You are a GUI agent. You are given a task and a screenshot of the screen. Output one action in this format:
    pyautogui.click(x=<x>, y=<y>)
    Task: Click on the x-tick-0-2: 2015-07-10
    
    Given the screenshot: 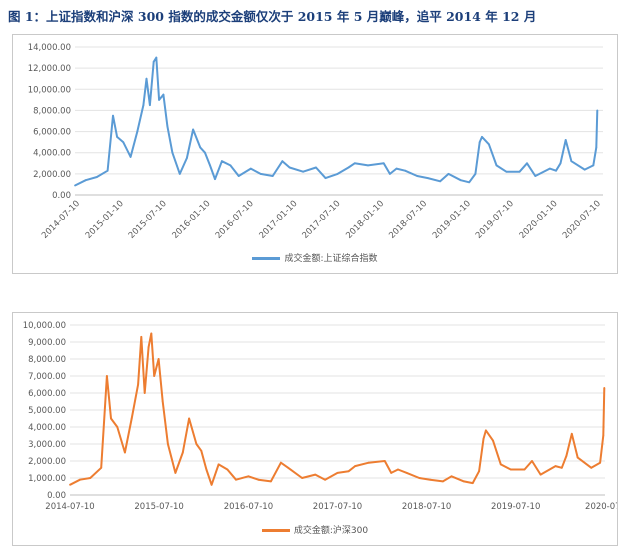 What is the action you would take?
    pyautogui.click(x=148, y=220)
    